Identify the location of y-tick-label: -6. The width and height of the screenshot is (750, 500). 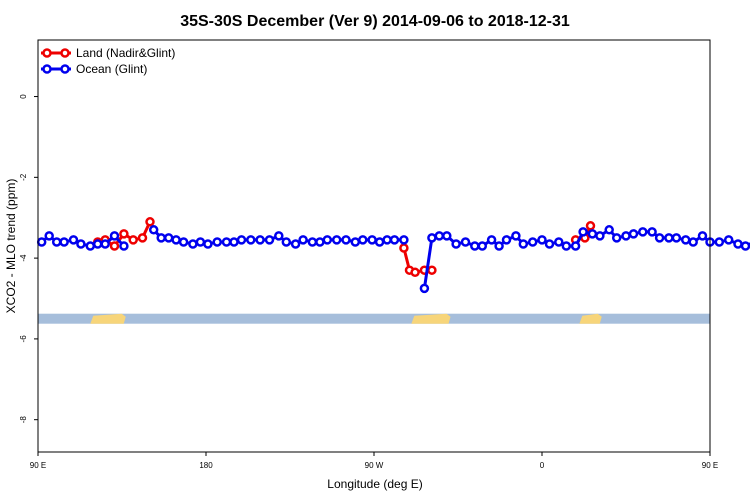
(23, 339).